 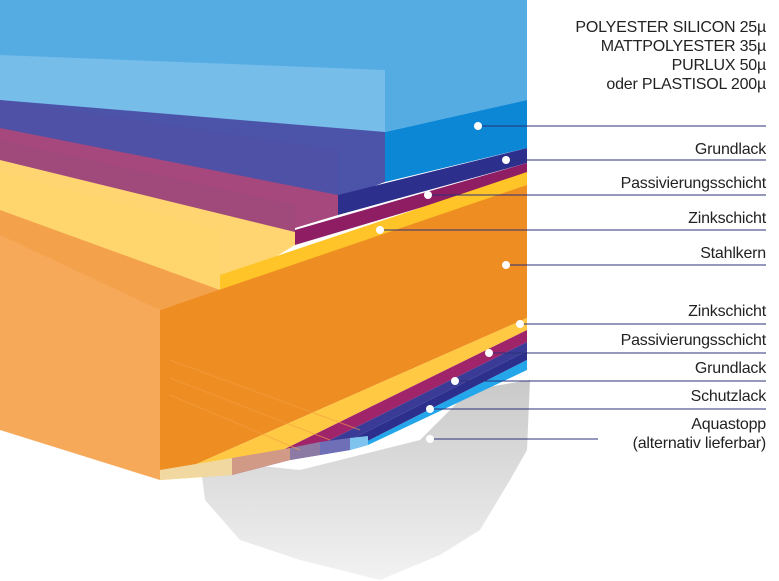 I want to click on zink-top-side, so click(x=373, y=231).